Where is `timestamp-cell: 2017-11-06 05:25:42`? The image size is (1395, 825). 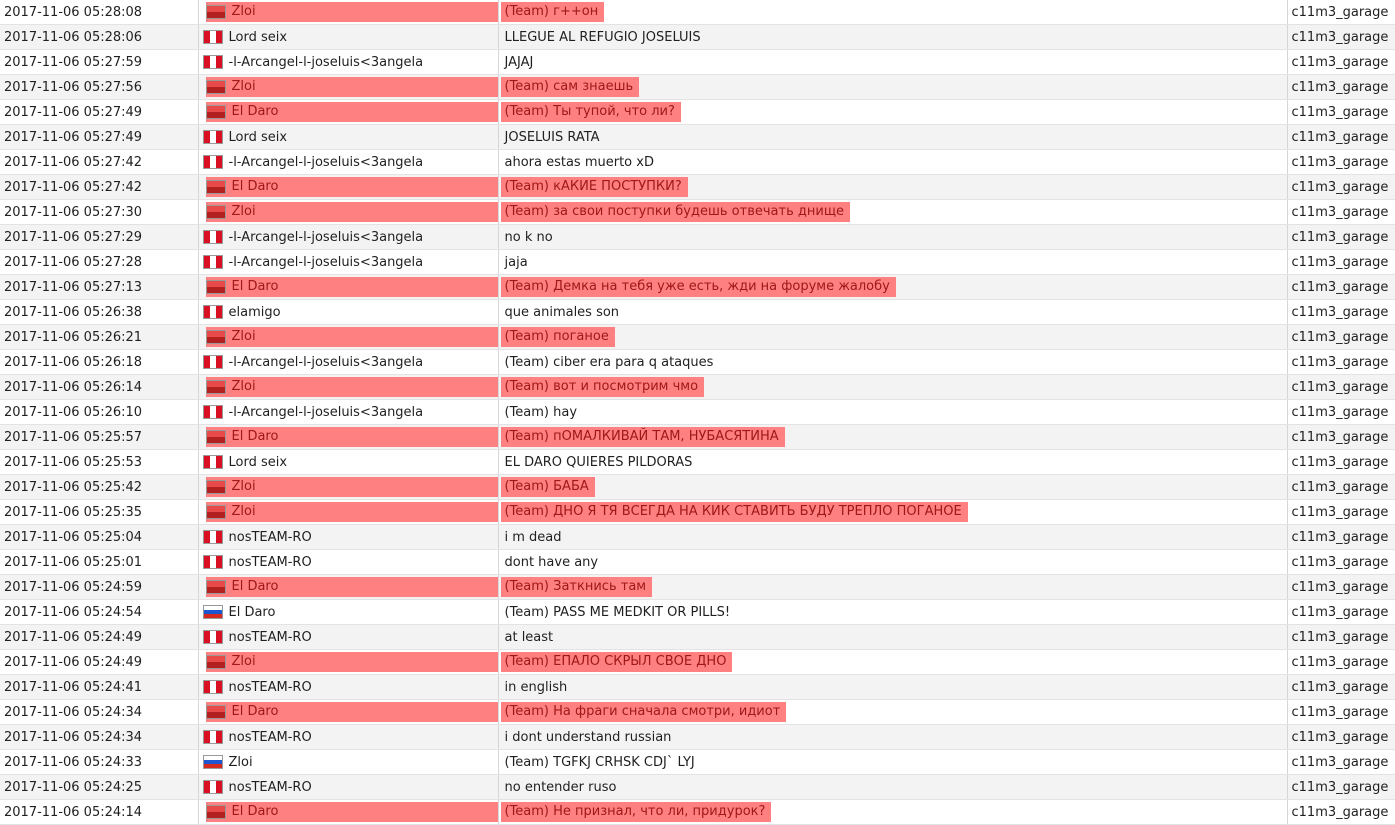
timestamp-cell: 2017-11-06 05:25:42 is located at coordinates (99, 487).